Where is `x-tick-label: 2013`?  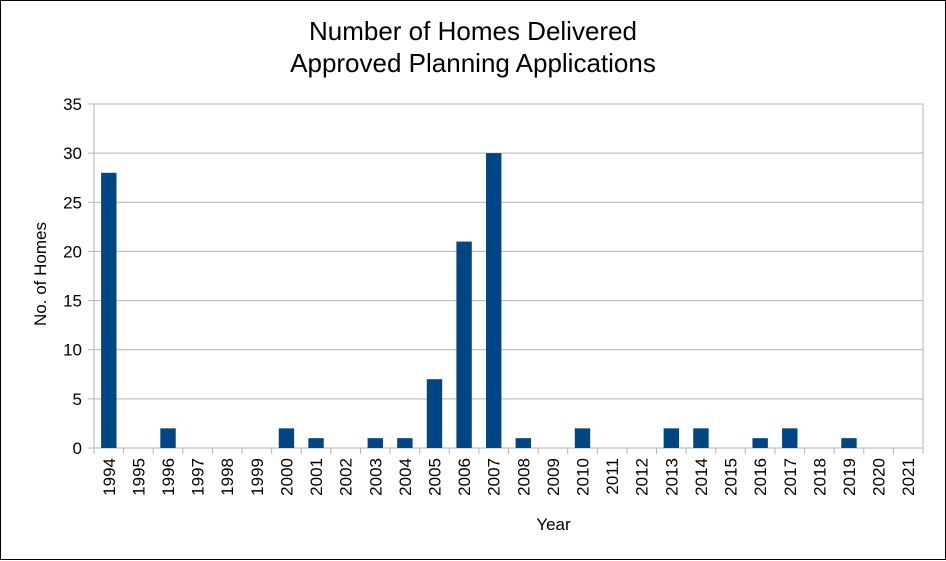 x-tick-label: 2013 is located at coordinates (671, 477).